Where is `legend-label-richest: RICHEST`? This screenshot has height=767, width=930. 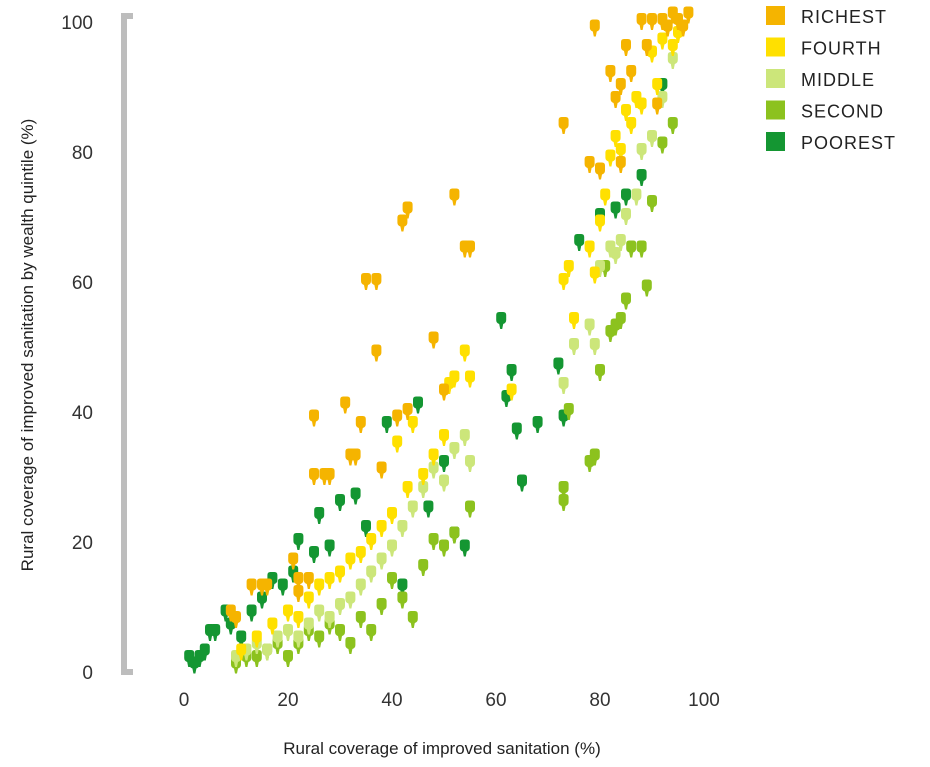 legend-label-richest: RICHEST is located at coordinates (844, 17).